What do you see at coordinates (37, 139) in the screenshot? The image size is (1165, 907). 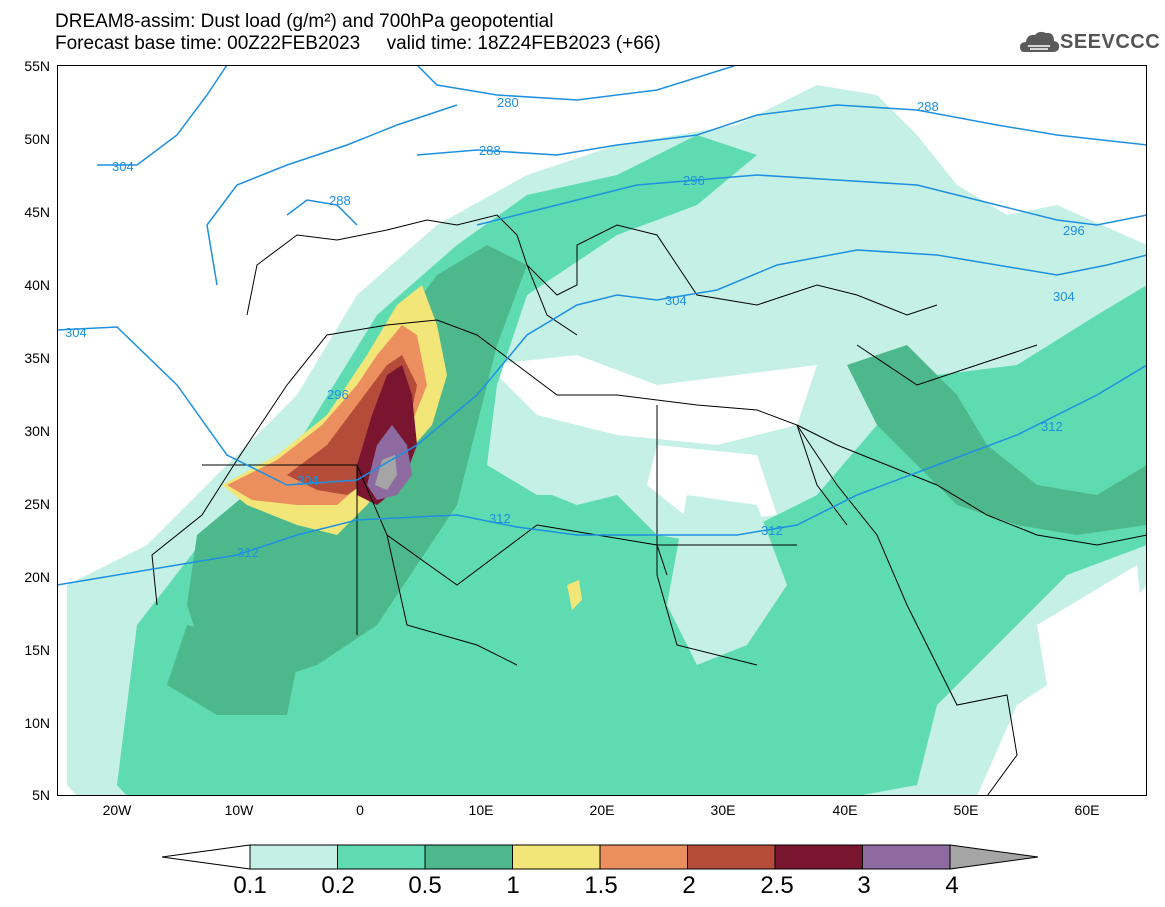 I see `lat-label: 50N` at bounding box center [37, 139].